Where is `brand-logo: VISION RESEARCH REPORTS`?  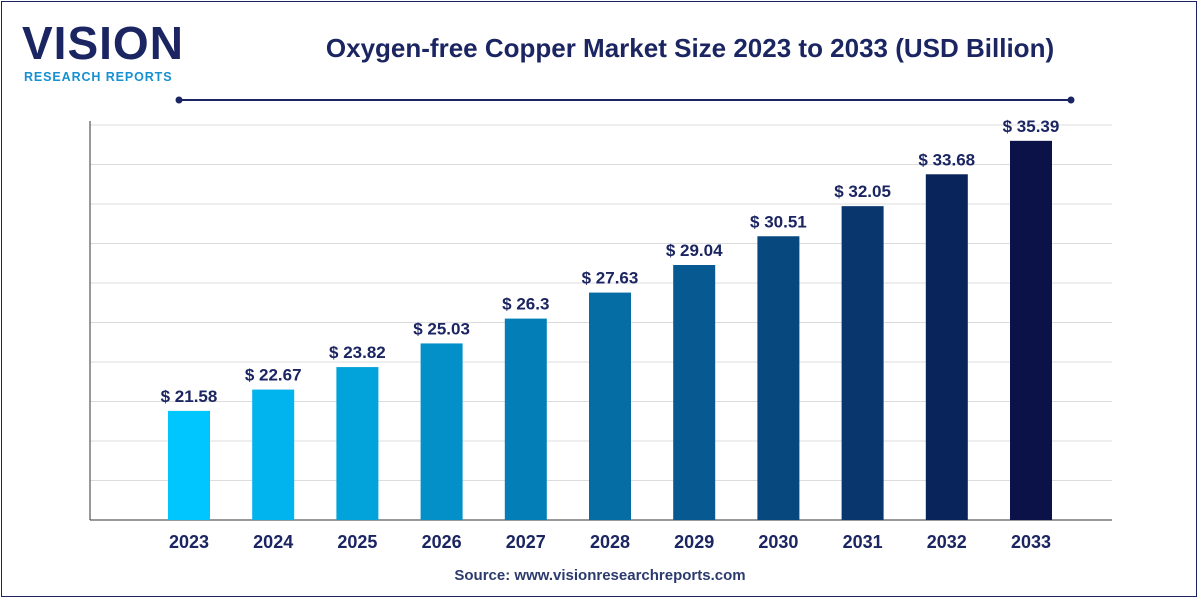 brand-logo: VISION RESEARCH REPORTS is located at coordinates (107, 50).